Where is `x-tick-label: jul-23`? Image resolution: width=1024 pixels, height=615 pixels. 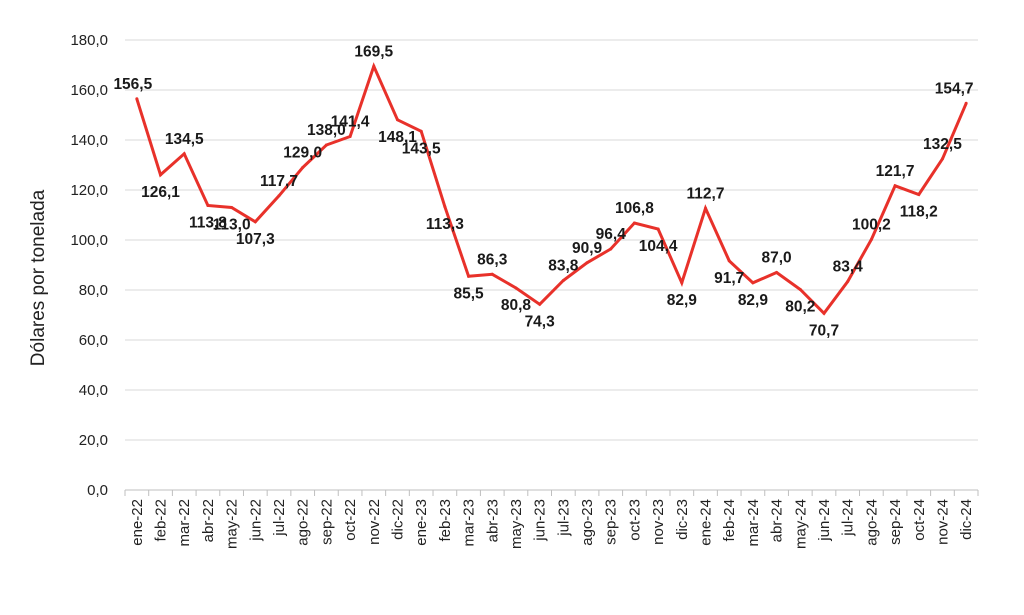
x-tick-label: jul-23 is located at coordinates (563, 518).